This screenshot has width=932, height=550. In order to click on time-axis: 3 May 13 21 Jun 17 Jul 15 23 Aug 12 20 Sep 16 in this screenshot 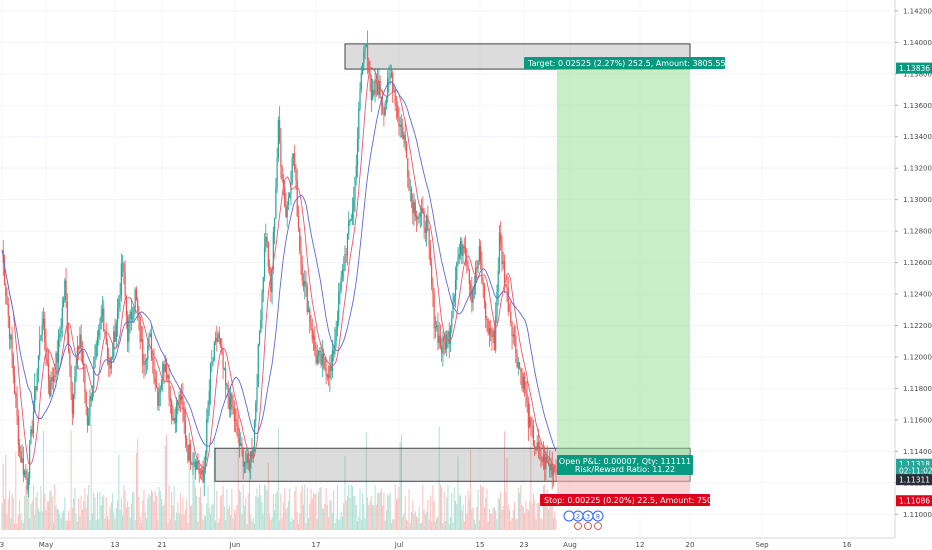, I will do `click(447, 543)`.